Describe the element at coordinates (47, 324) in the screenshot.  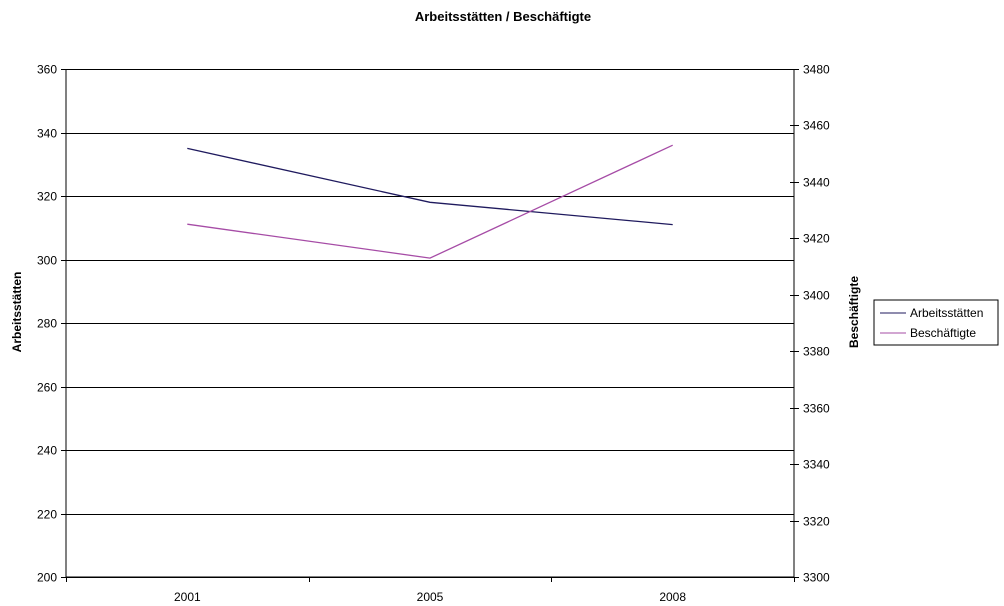
I see `left-tick-label: 280` at that location.